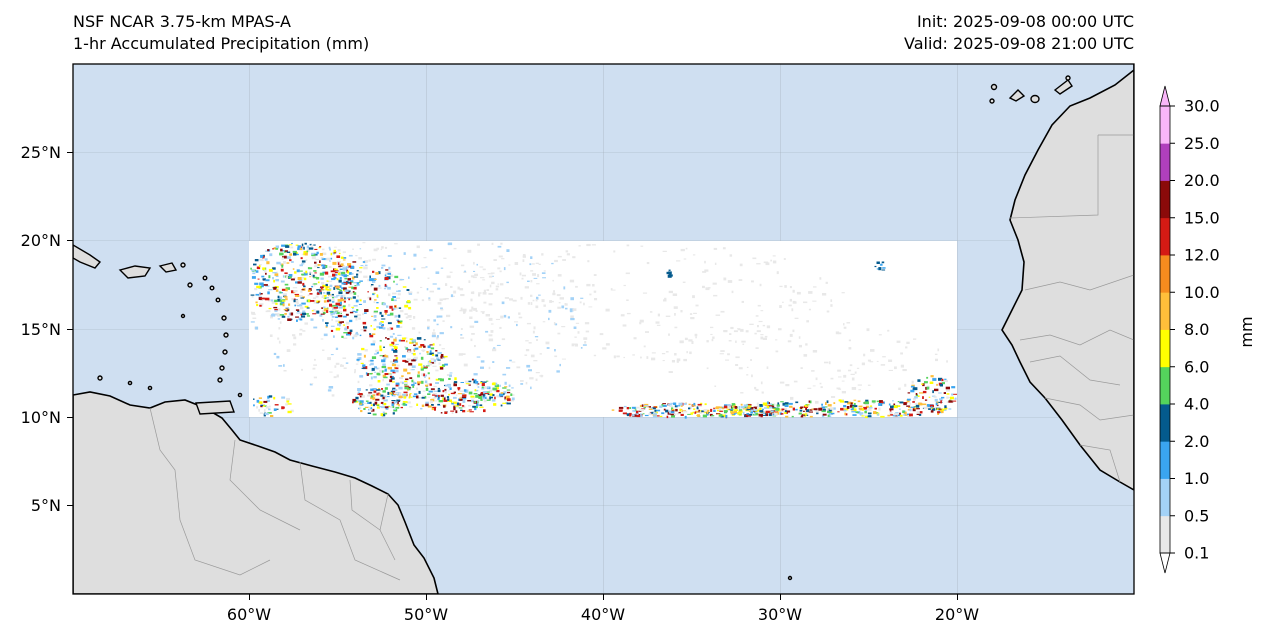 This screenshot has height=639, width=1268. Describe the element at coordinates (1196, 553) in the screenshot. I see `colorbar-tick-label: 0.1` at that location.